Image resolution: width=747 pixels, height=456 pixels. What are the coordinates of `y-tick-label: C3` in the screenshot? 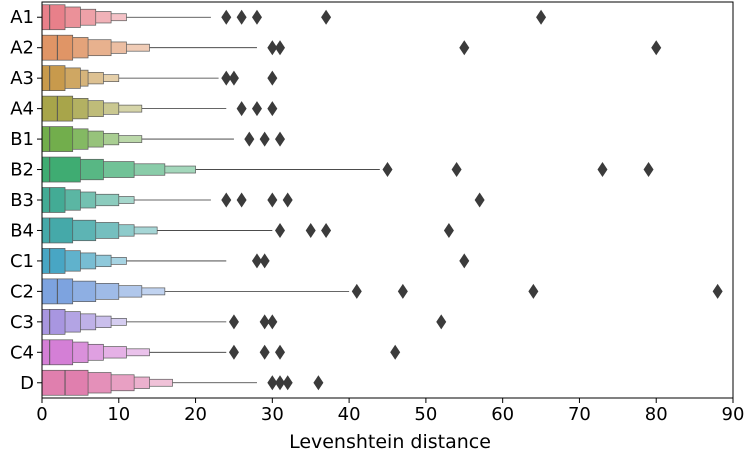 It's located at (22, 322).